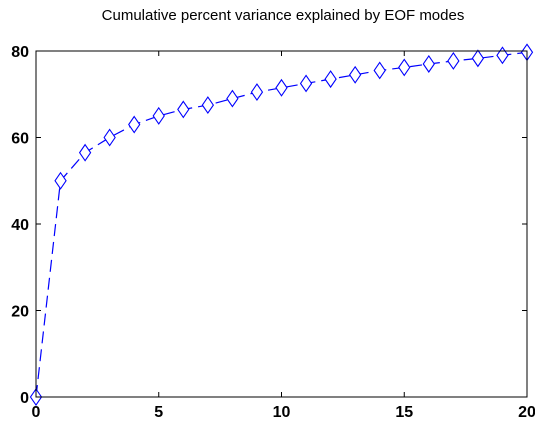  Describe the element at coordinates (20, 52) in the screenshot. I see `y-tick-label: 80` at that location.